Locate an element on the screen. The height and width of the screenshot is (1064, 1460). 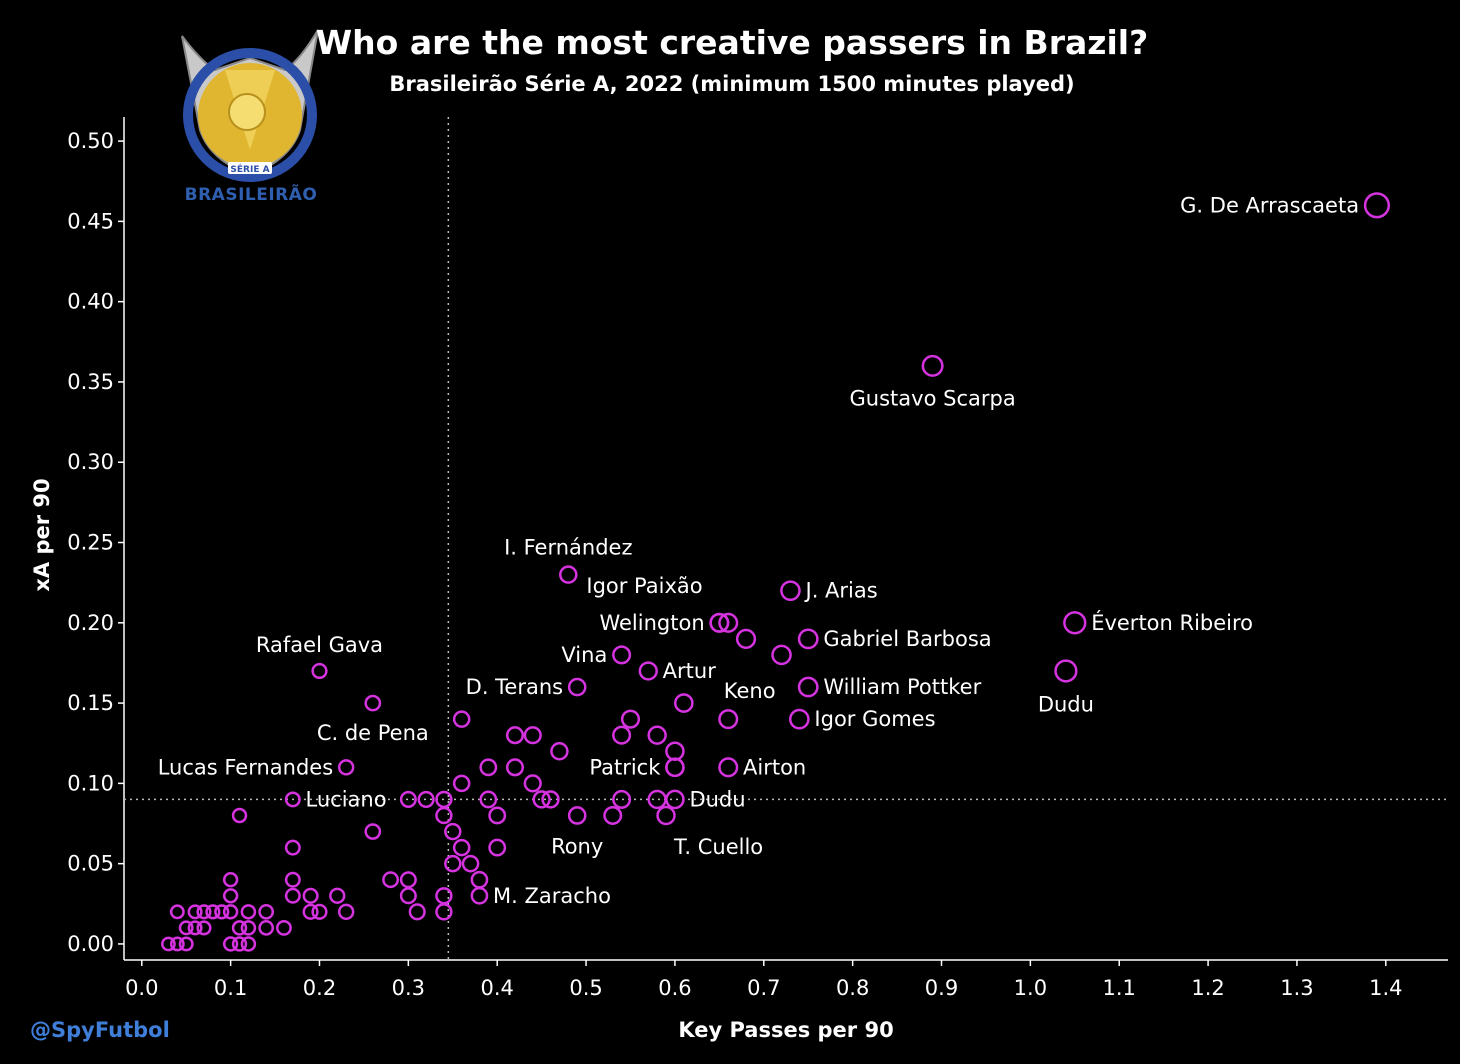
x-tick-label: 0.2 is located at coordinates (319, 988).